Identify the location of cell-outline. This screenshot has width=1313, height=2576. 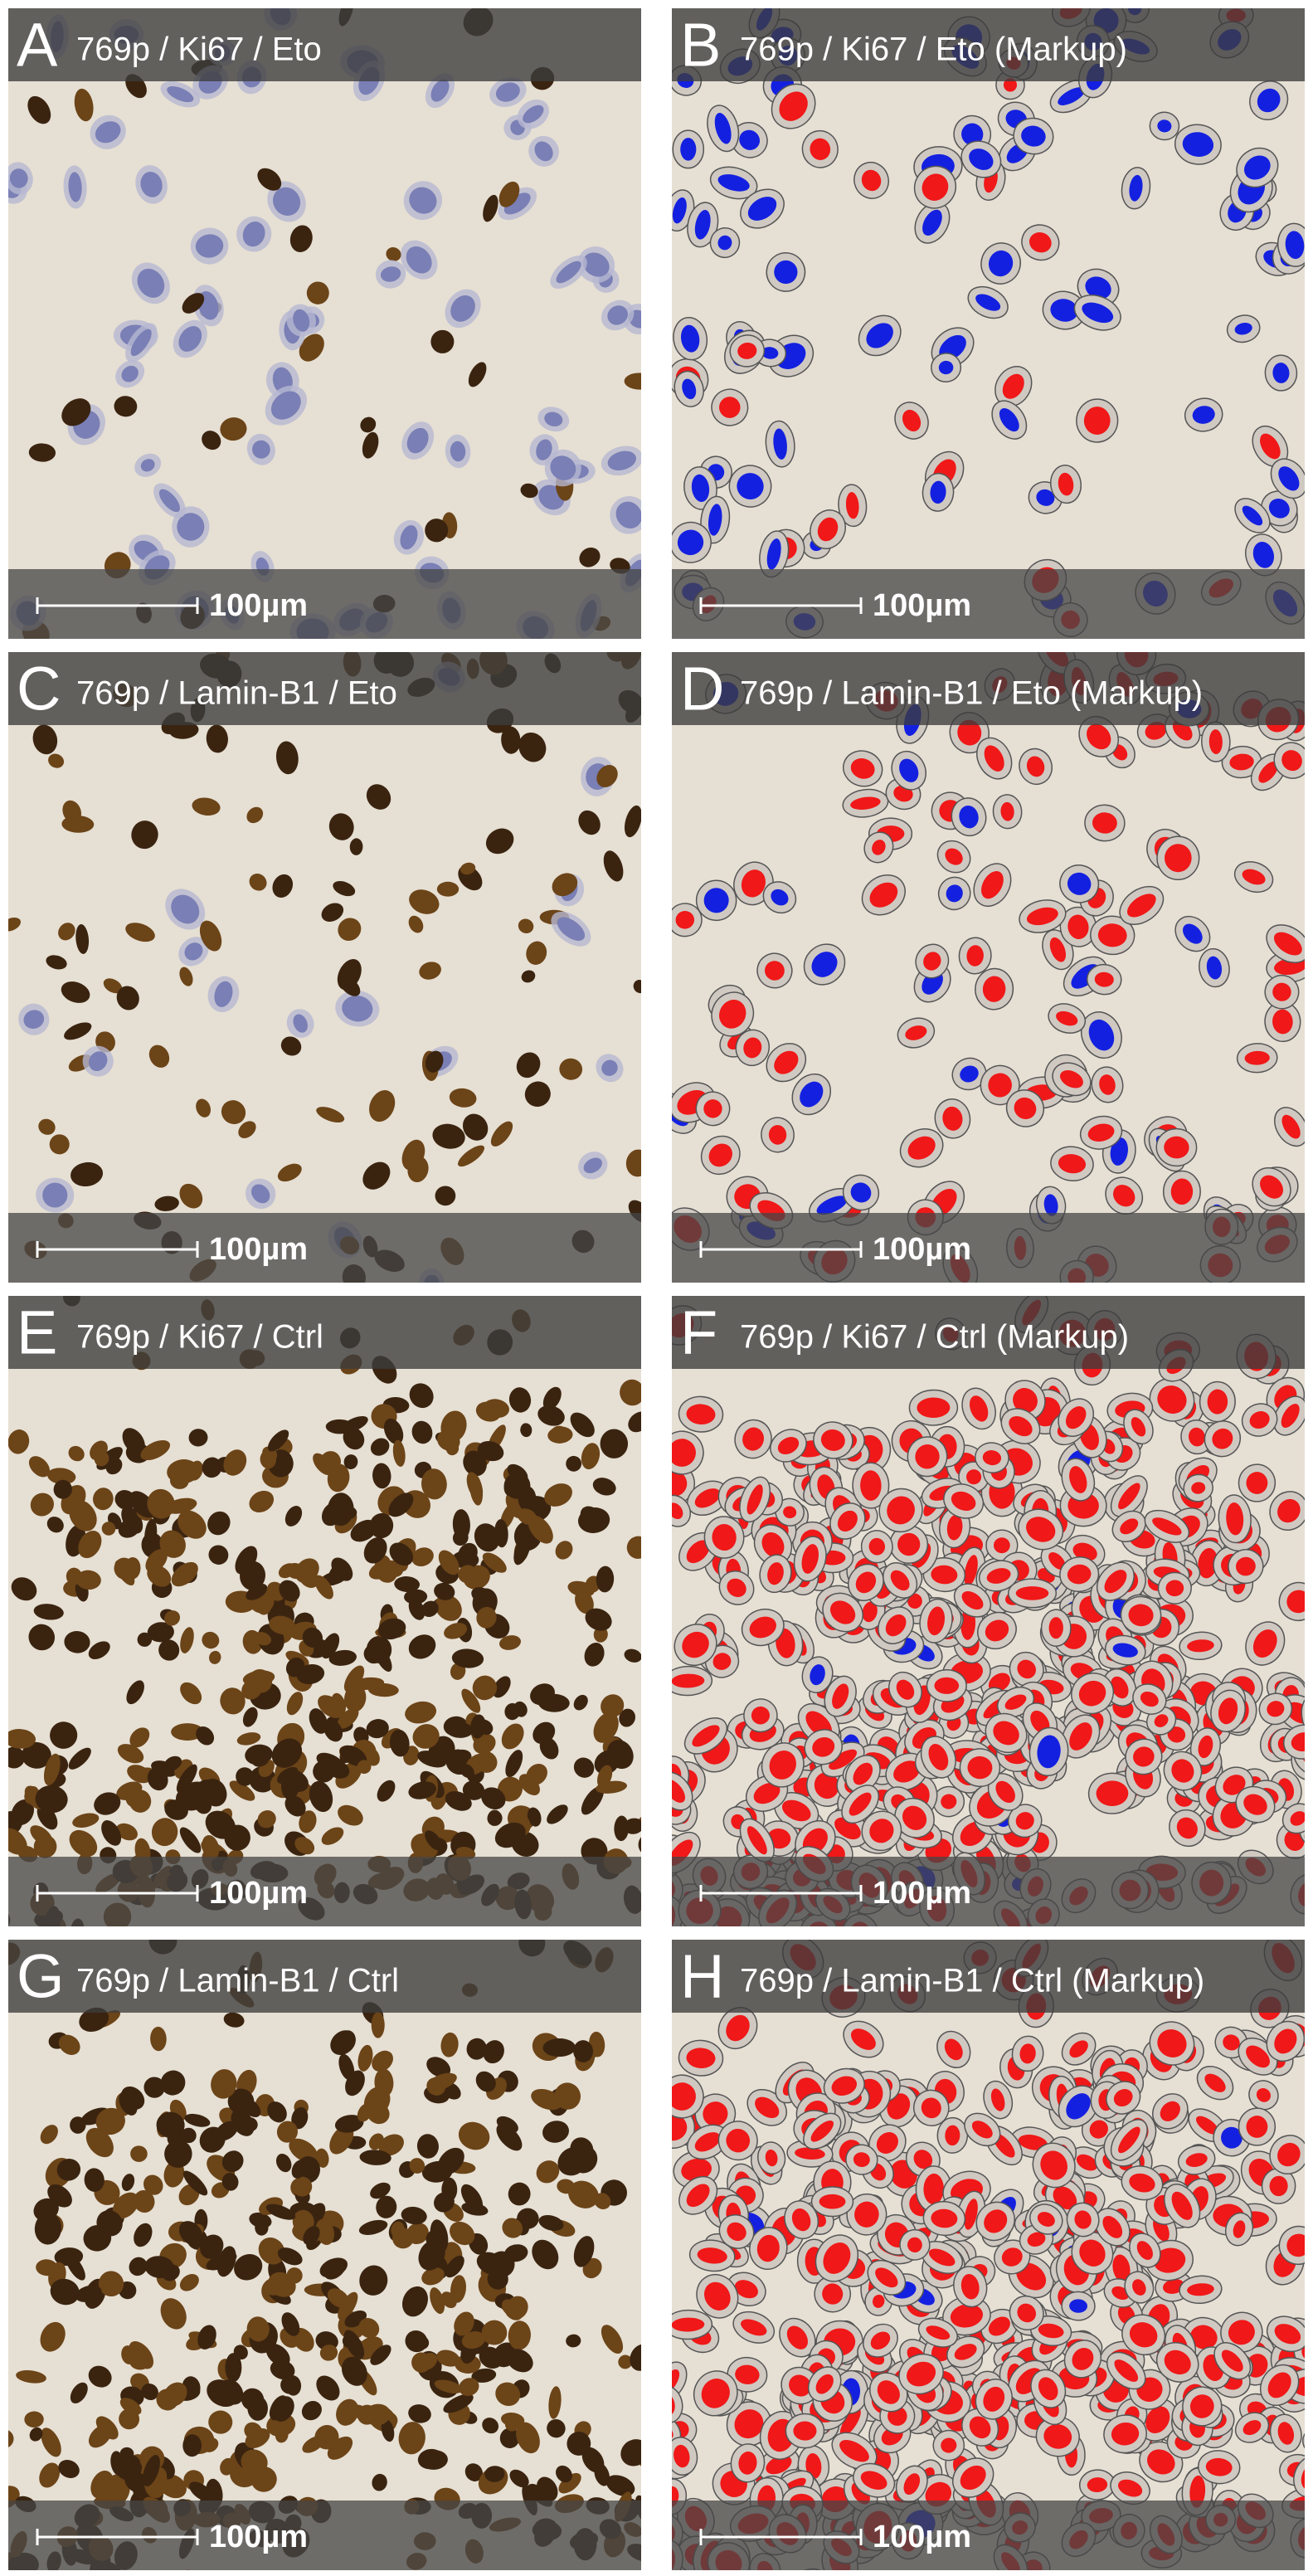
(677, 2403).